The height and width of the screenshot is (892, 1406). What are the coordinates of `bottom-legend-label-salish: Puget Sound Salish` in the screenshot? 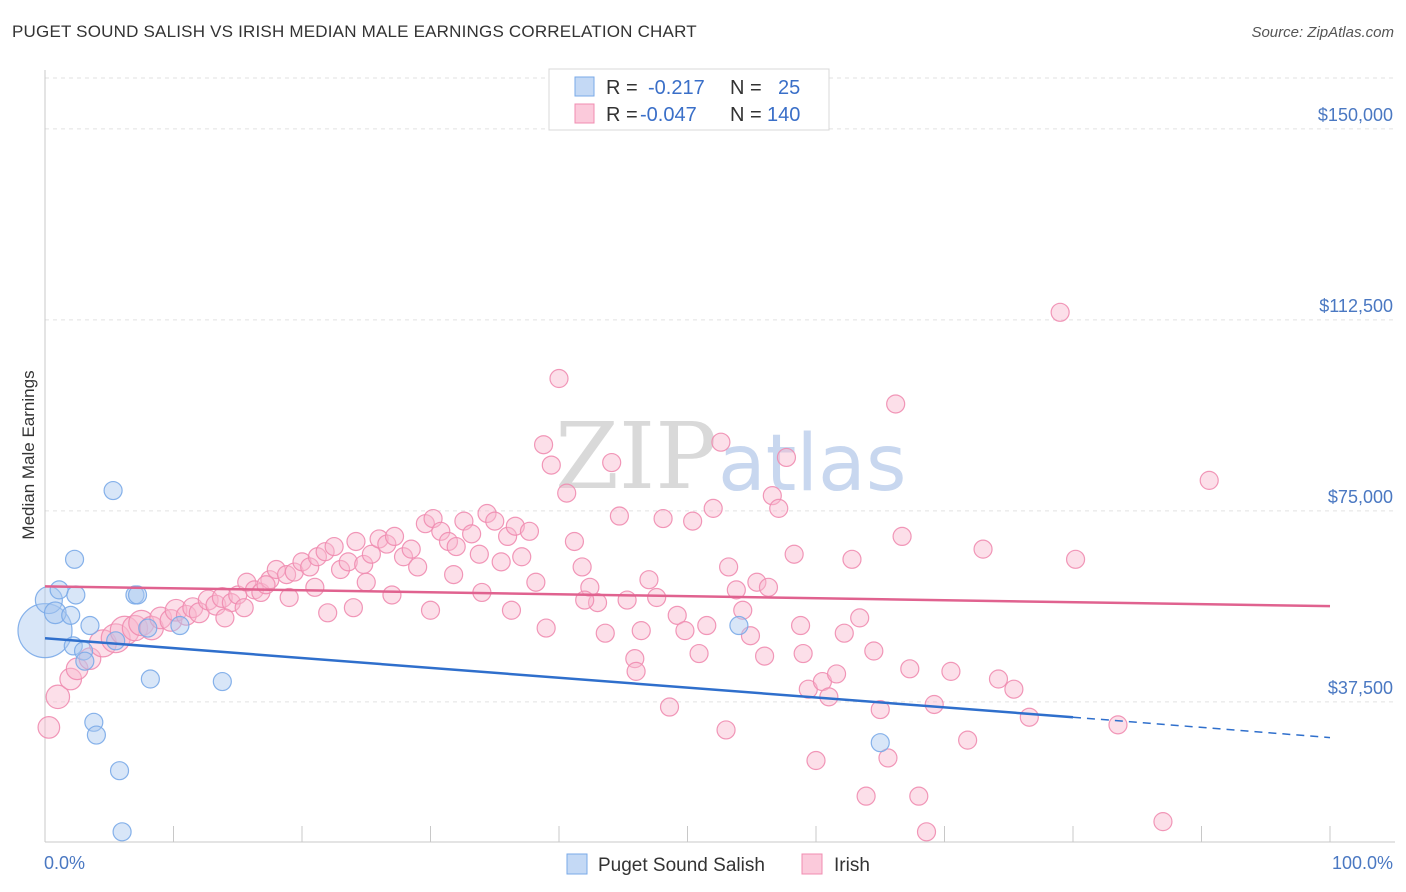 It's located at (681, 865).